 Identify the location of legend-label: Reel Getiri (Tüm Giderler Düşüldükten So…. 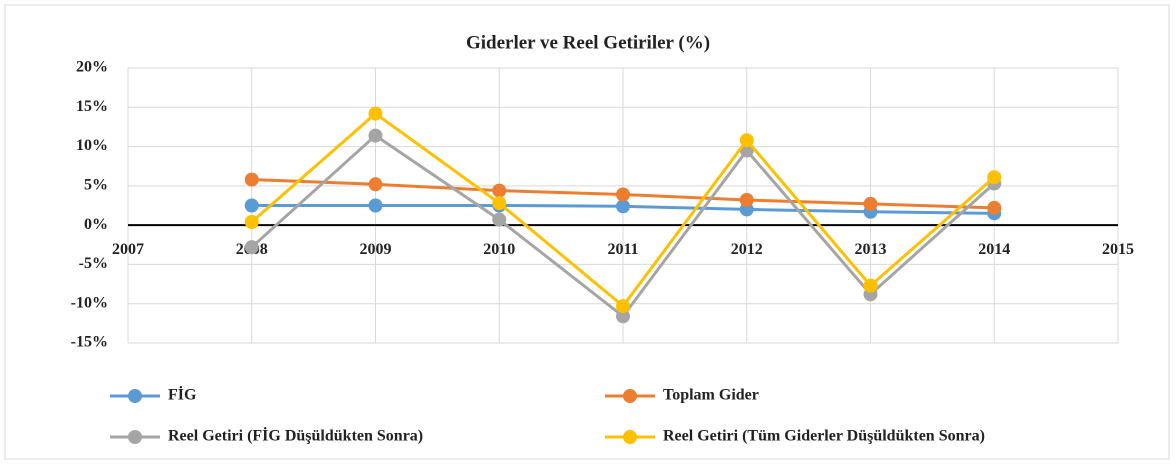
(824, 436).